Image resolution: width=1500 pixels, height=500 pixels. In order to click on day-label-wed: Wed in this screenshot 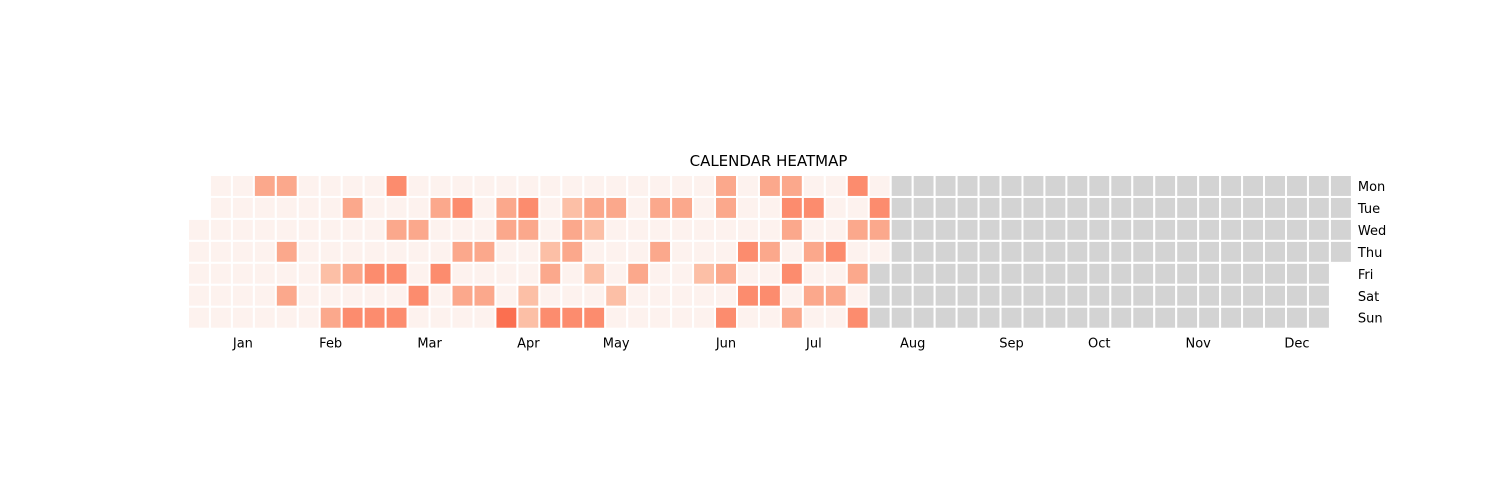, I will do `click(1372, 231)`.